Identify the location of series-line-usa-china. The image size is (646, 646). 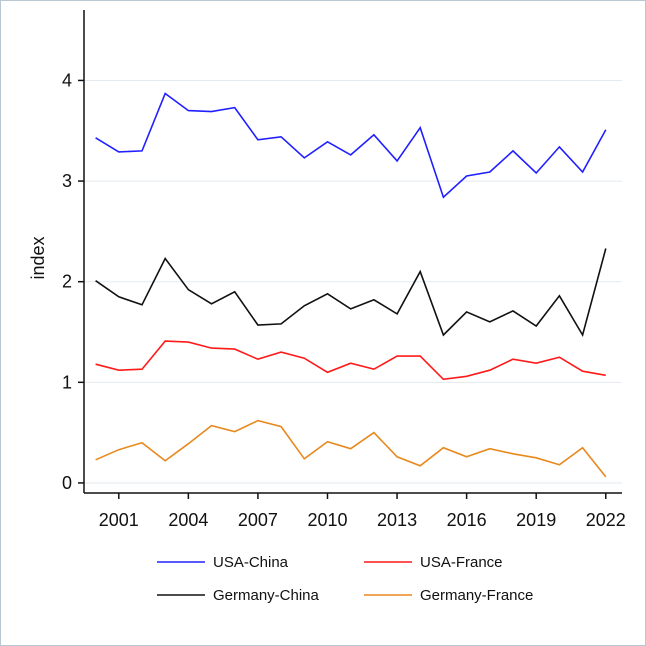
(351, 145).